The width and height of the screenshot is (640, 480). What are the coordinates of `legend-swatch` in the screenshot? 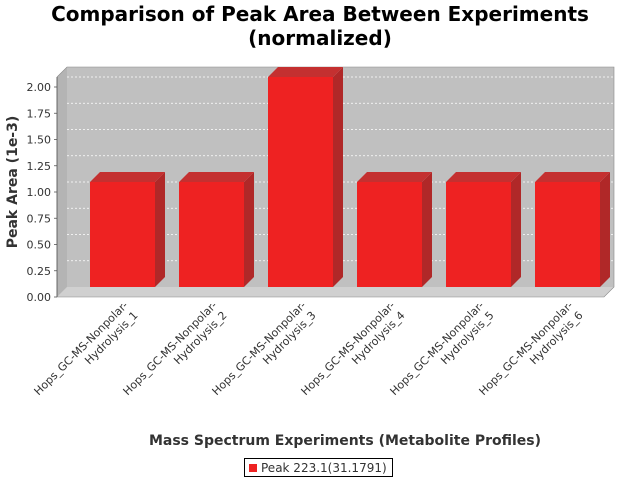 It's located at (253, 467).